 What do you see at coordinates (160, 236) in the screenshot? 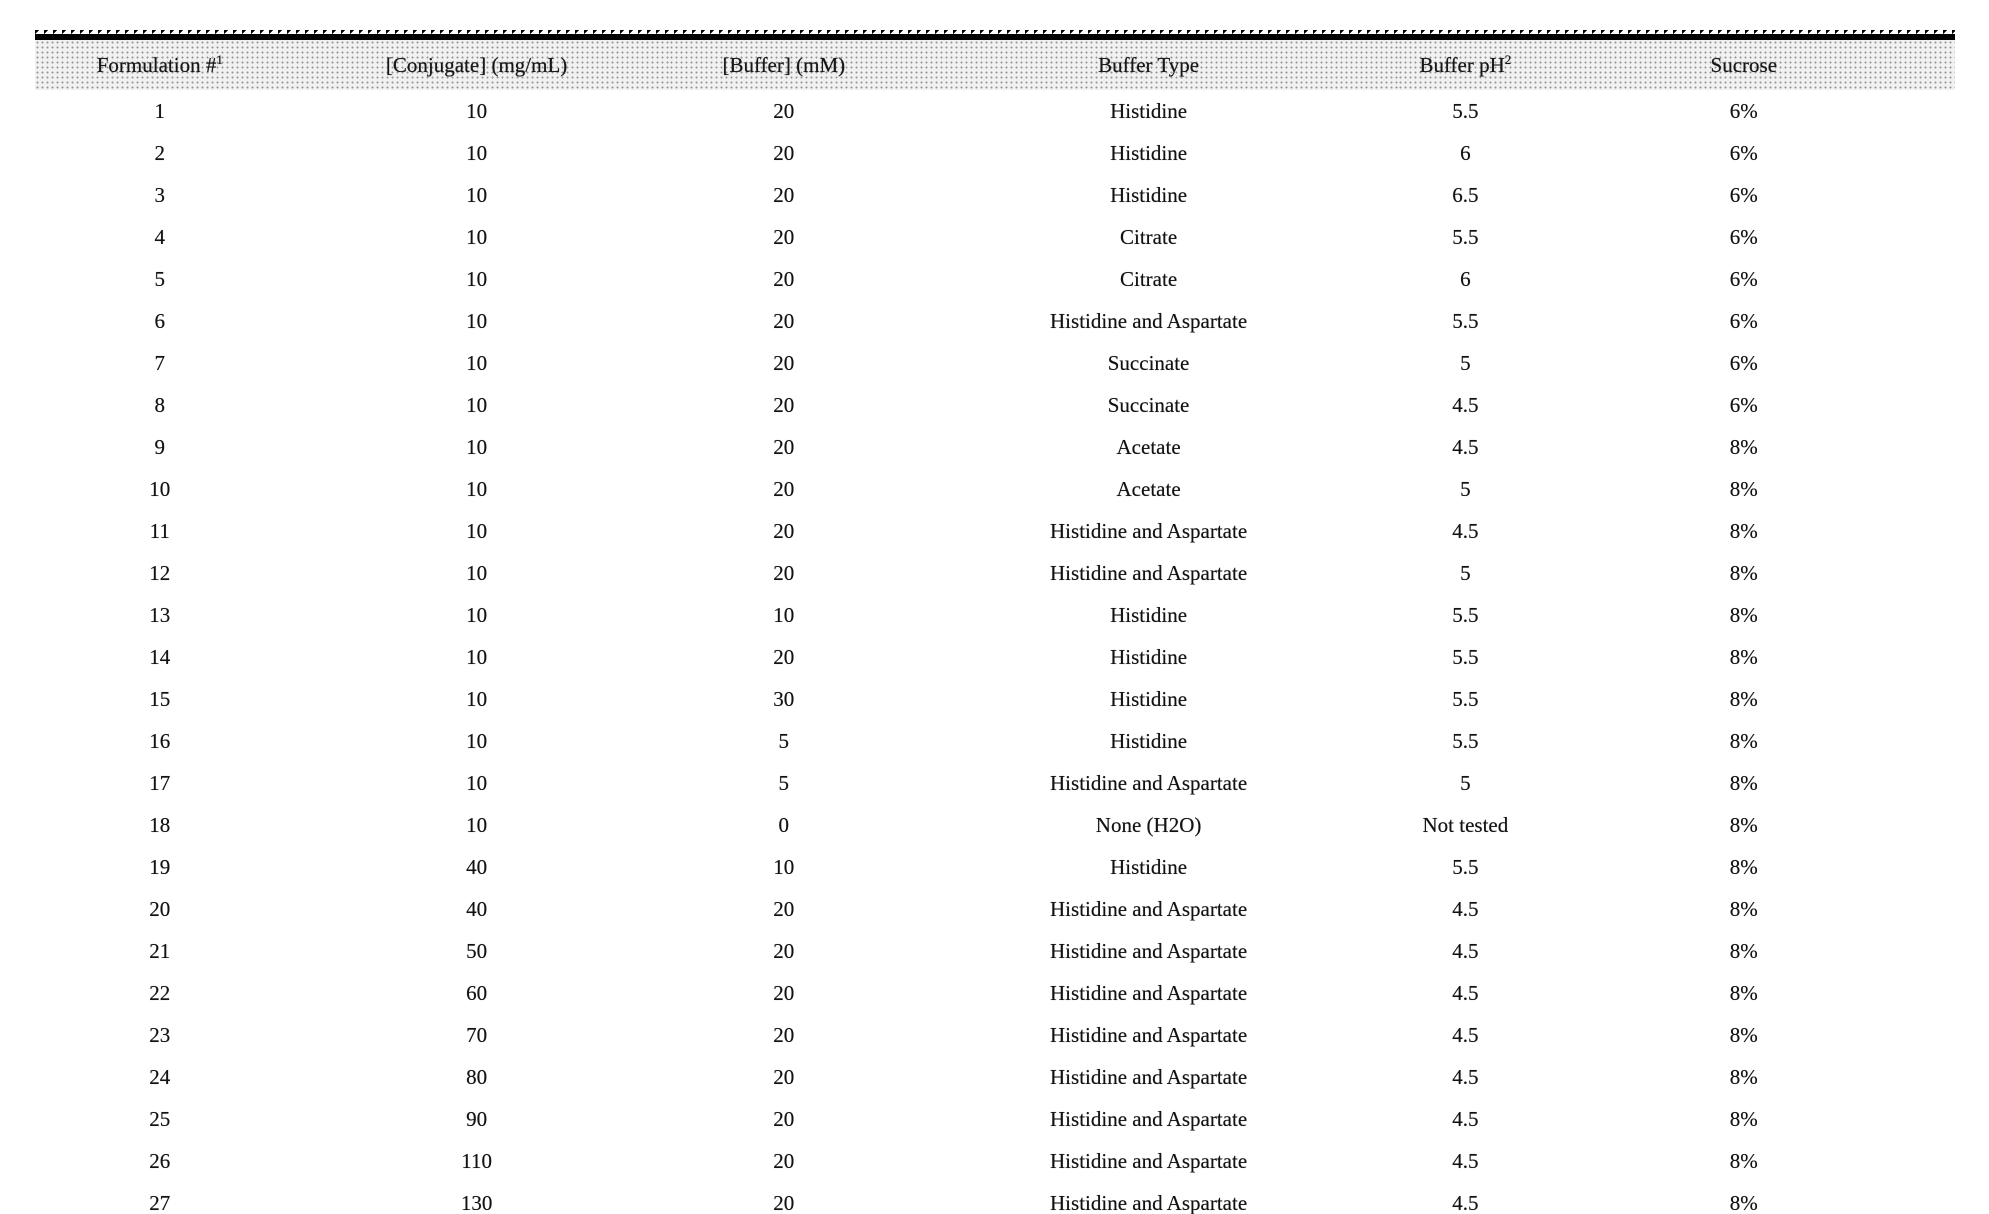
I see `table-cell: 4` at bounding box center [160, 236].